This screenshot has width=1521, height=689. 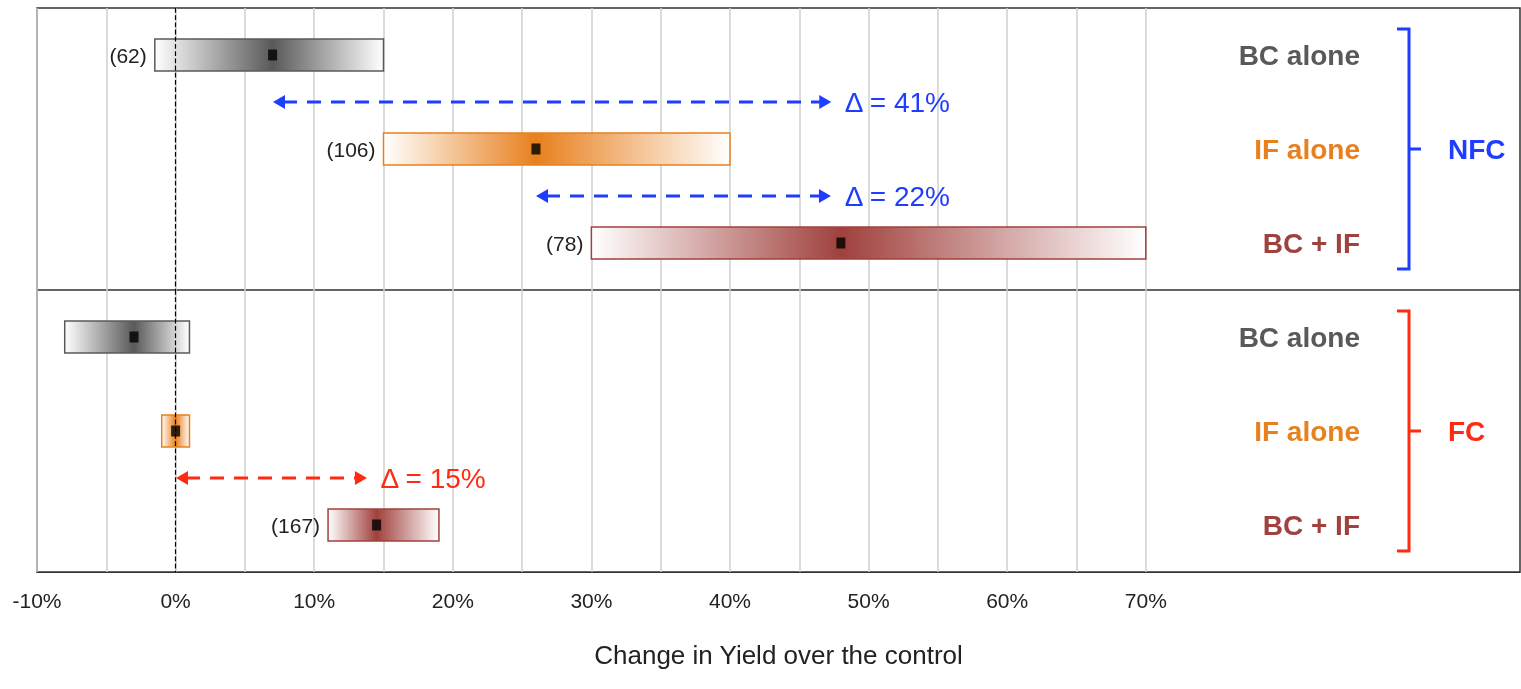 I want to click on x-tick-label: 0%, so click(x=175, y=600).